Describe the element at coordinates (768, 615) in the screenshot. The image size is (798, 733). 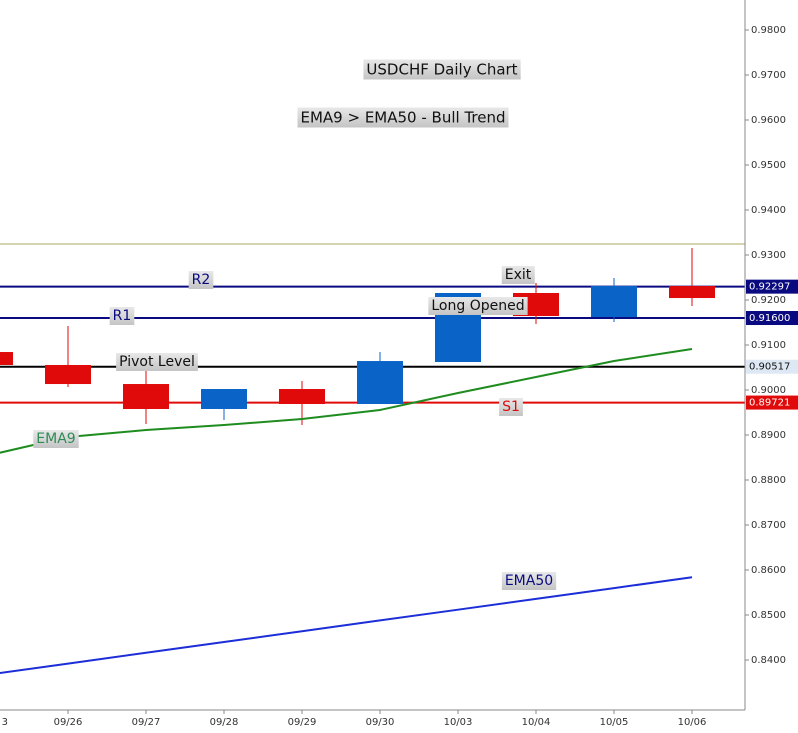
I see `y-tick-label: 0.8500` at that location.